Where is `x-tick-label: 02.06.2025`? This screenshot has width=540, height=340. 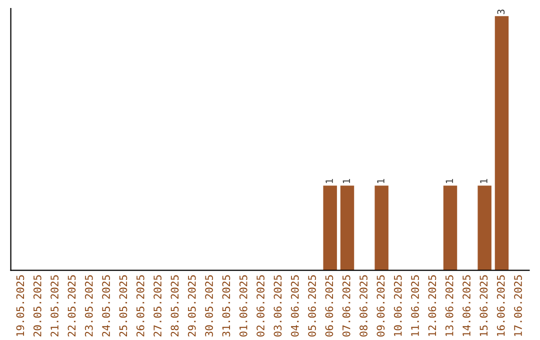
x-tick-label: 02.06.2025 is located at coordinates (260, 305).